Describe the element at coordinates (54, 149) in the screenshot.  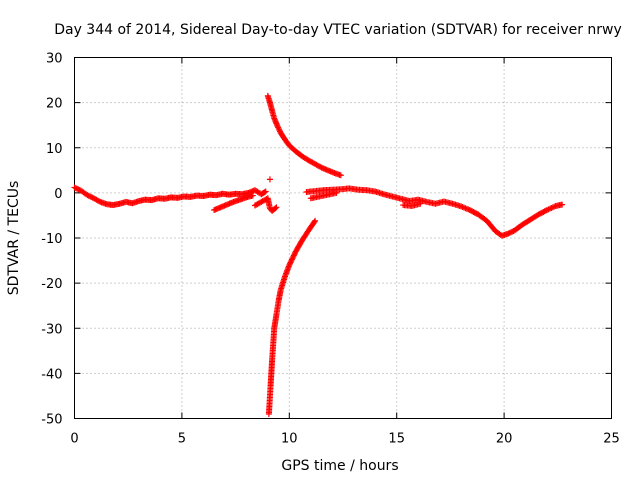
I see `y-tick-label: 10` at that location.